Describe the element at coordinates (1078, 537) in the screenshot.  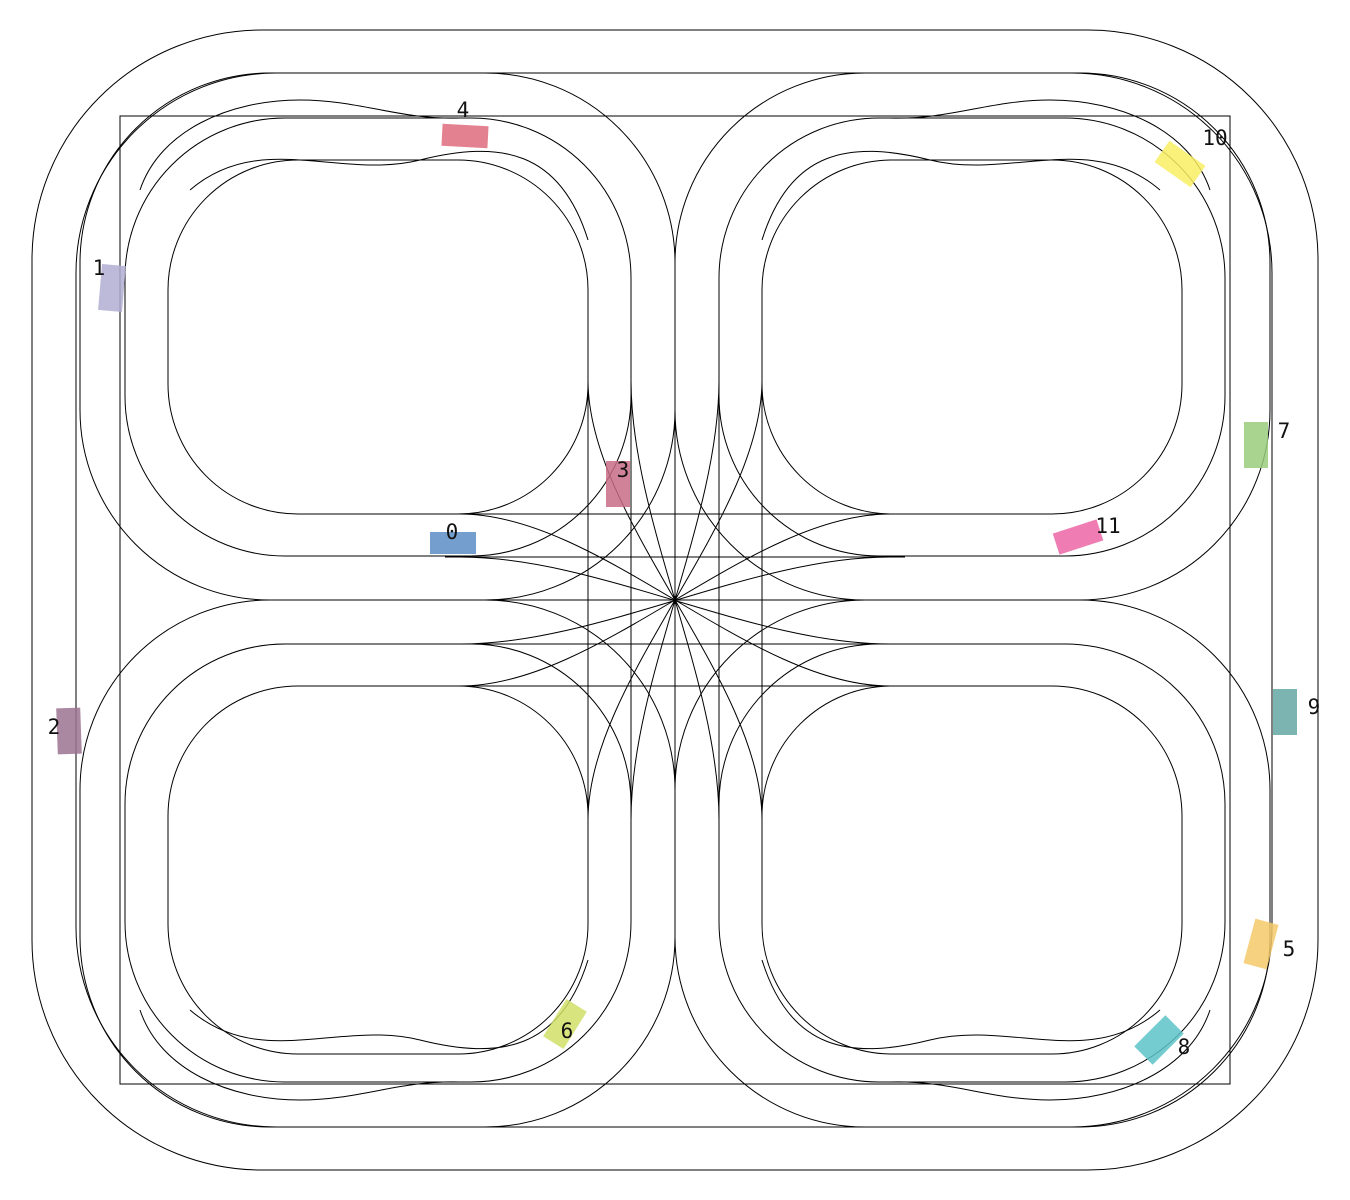
I see `vehicle-11-marker` at that location.